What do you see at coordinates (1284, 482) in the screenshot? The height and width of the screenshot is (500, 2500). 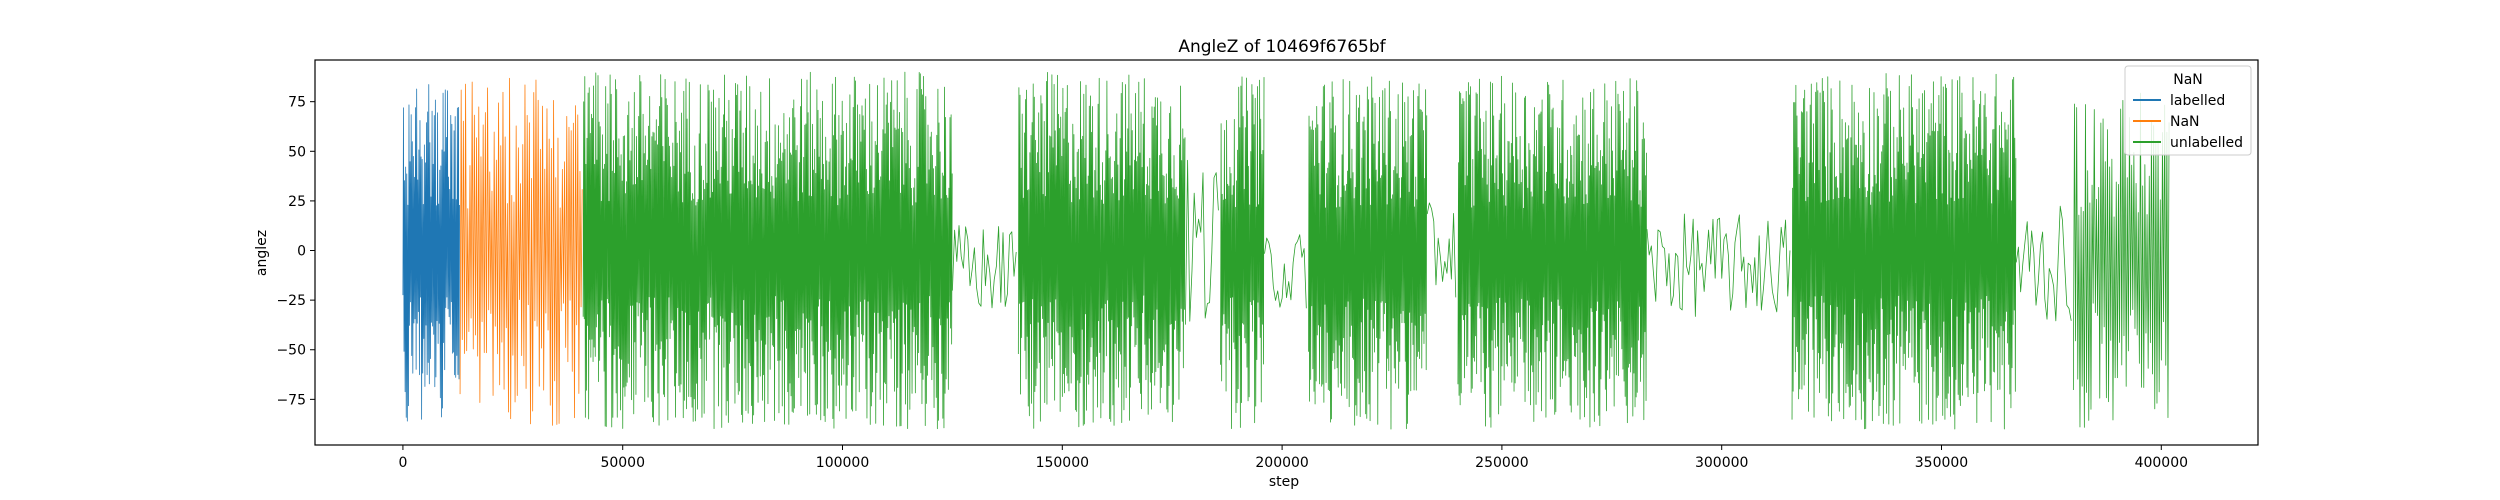 I see `x-axis-label: step` at bounding box center [1284, 482].